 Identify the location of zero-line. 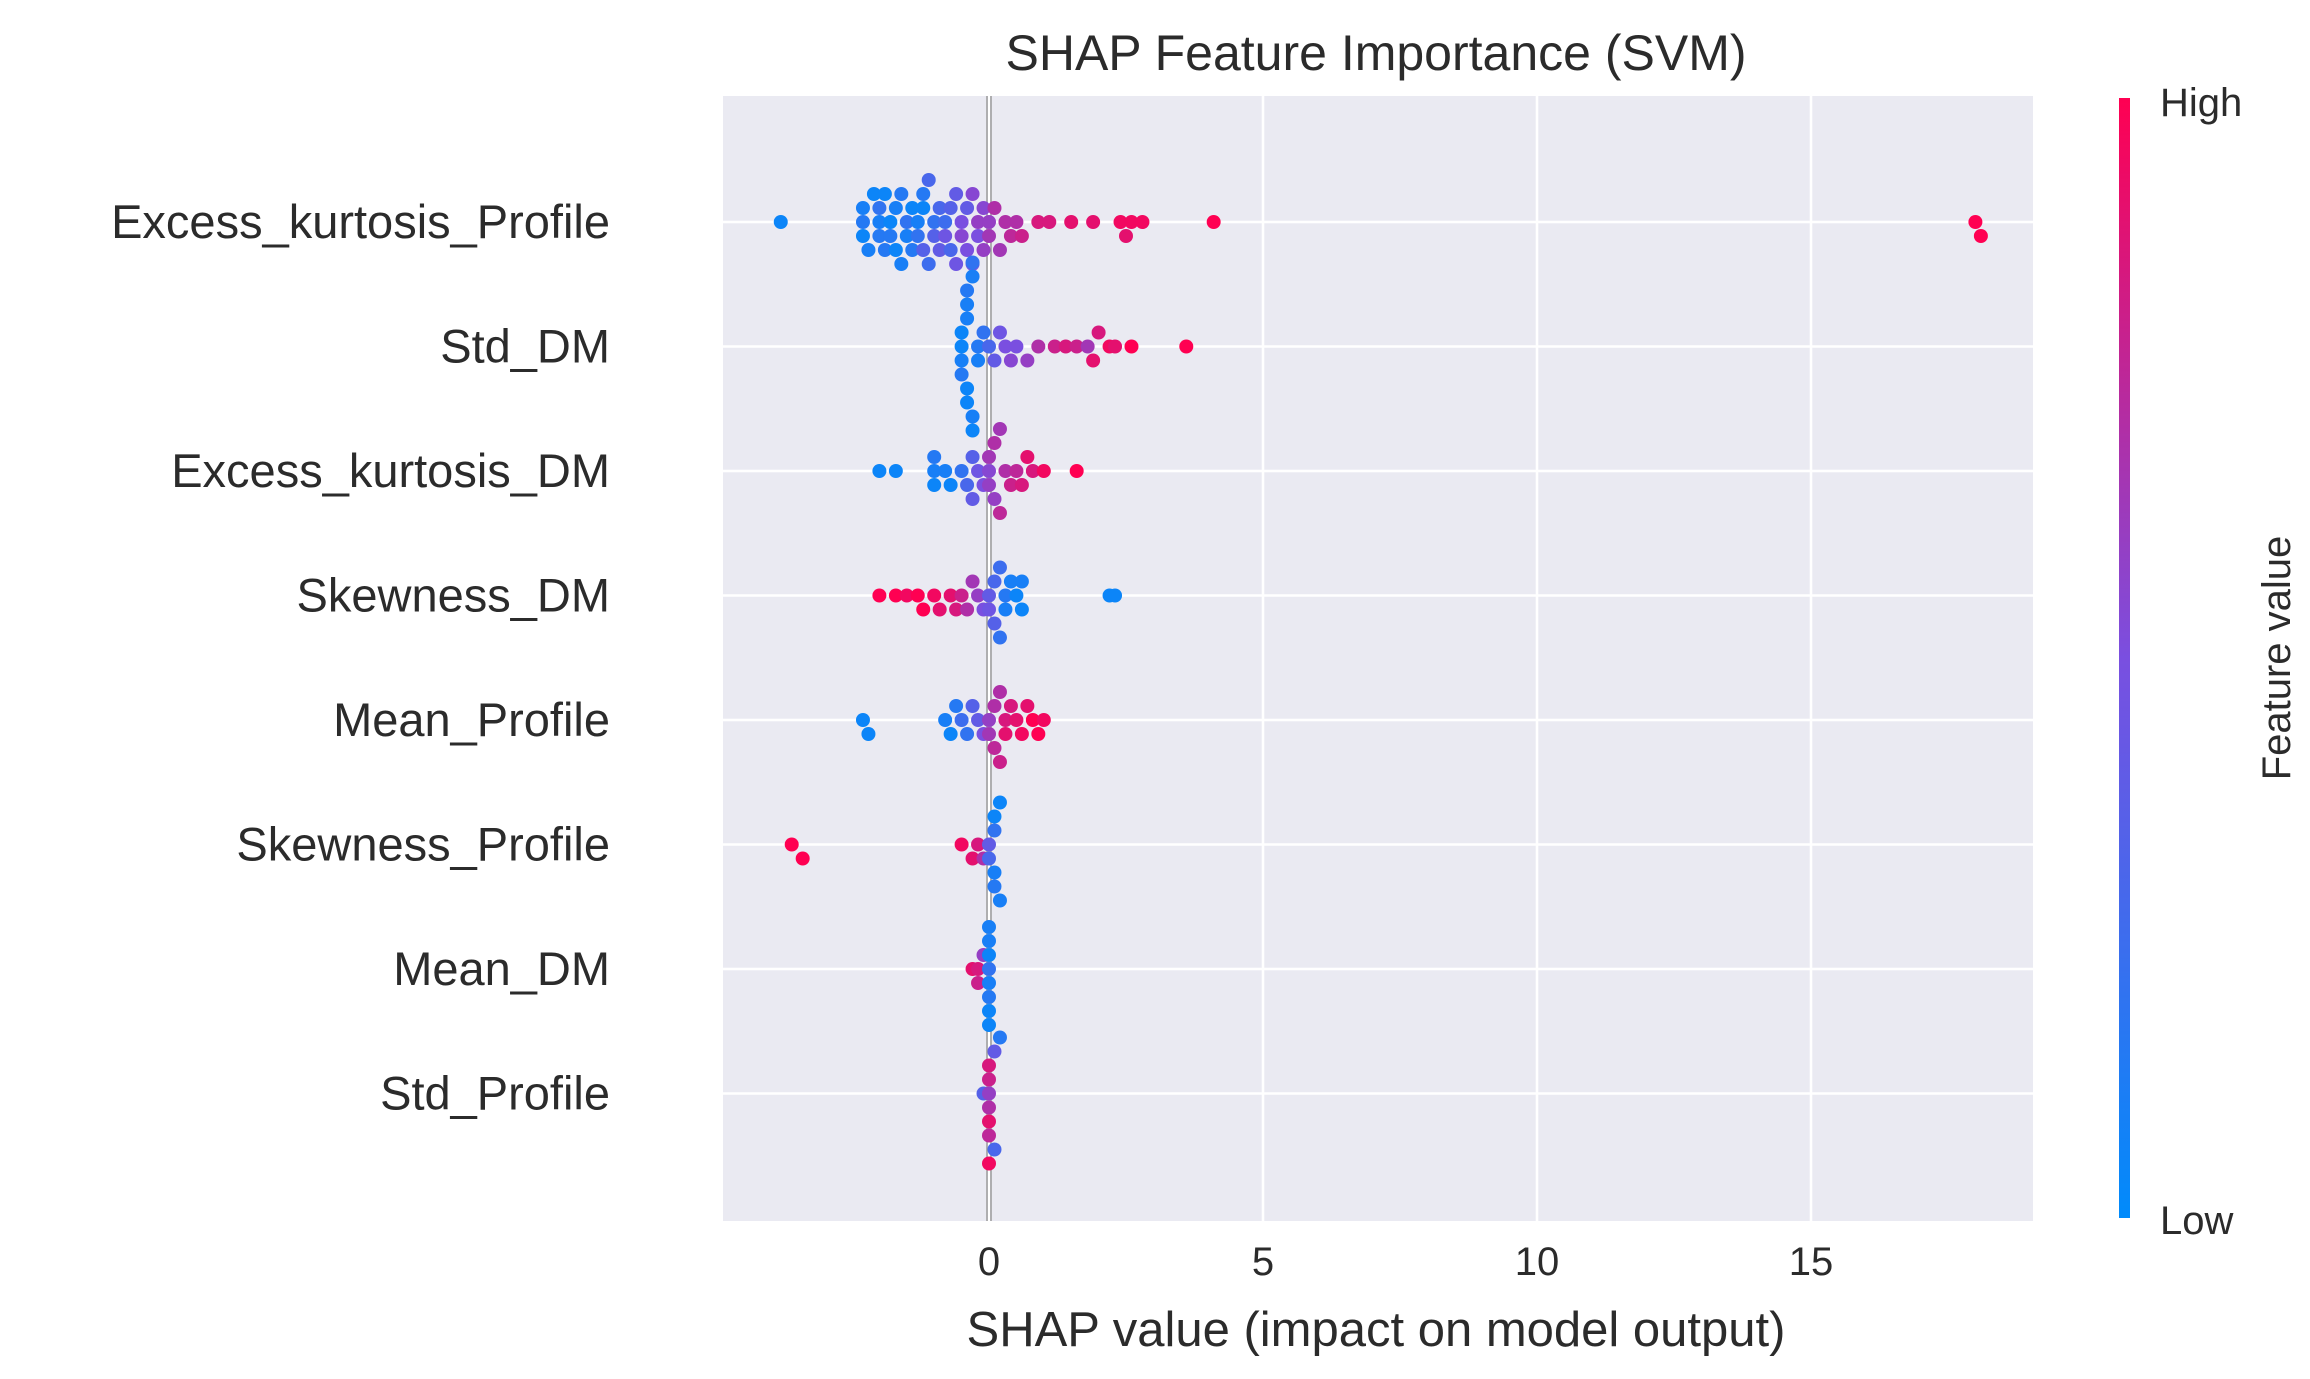
(989, 658).